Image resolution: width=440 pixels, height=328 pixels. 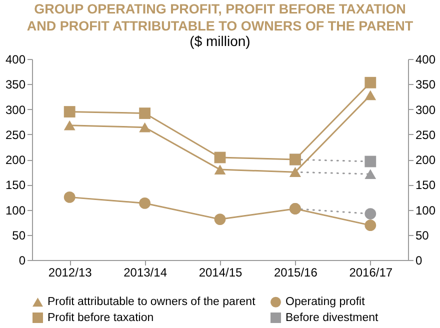 What do you see at coordinates (22, 261) in the screenshot?
I see `y-tick-label: 0` at bounding box center [22, 261].